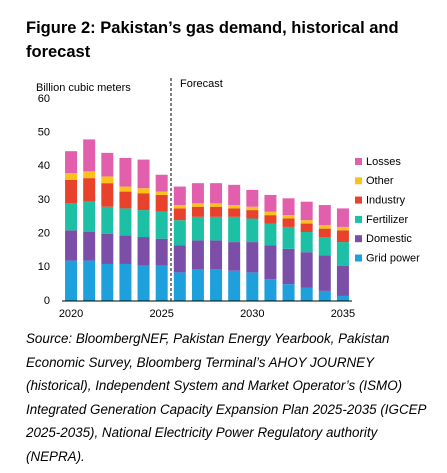  What do you see at coordinates (389, 239) in the screenshot?
I see `legend-label: Domestic` at bounding box center [389, 239].